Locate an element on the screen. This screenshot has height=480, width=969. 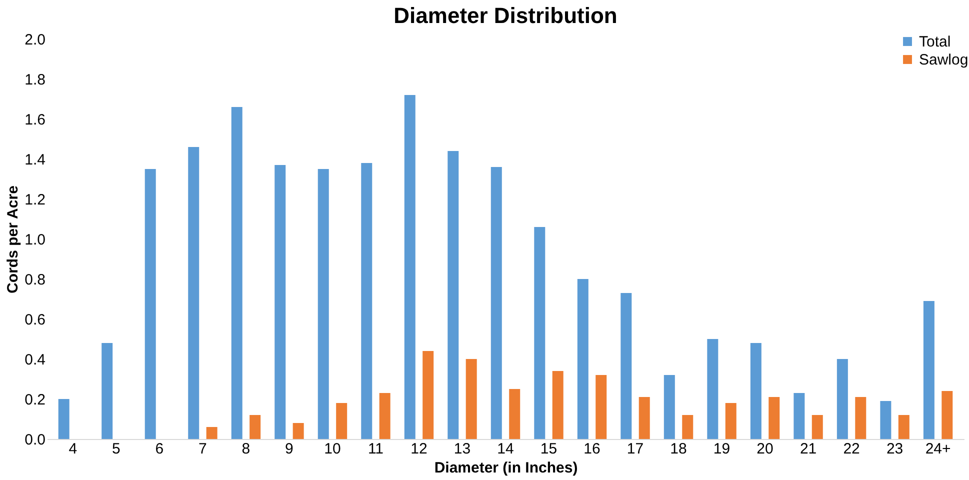
x-tick-label: 14 is located at coordinates (505, 449).